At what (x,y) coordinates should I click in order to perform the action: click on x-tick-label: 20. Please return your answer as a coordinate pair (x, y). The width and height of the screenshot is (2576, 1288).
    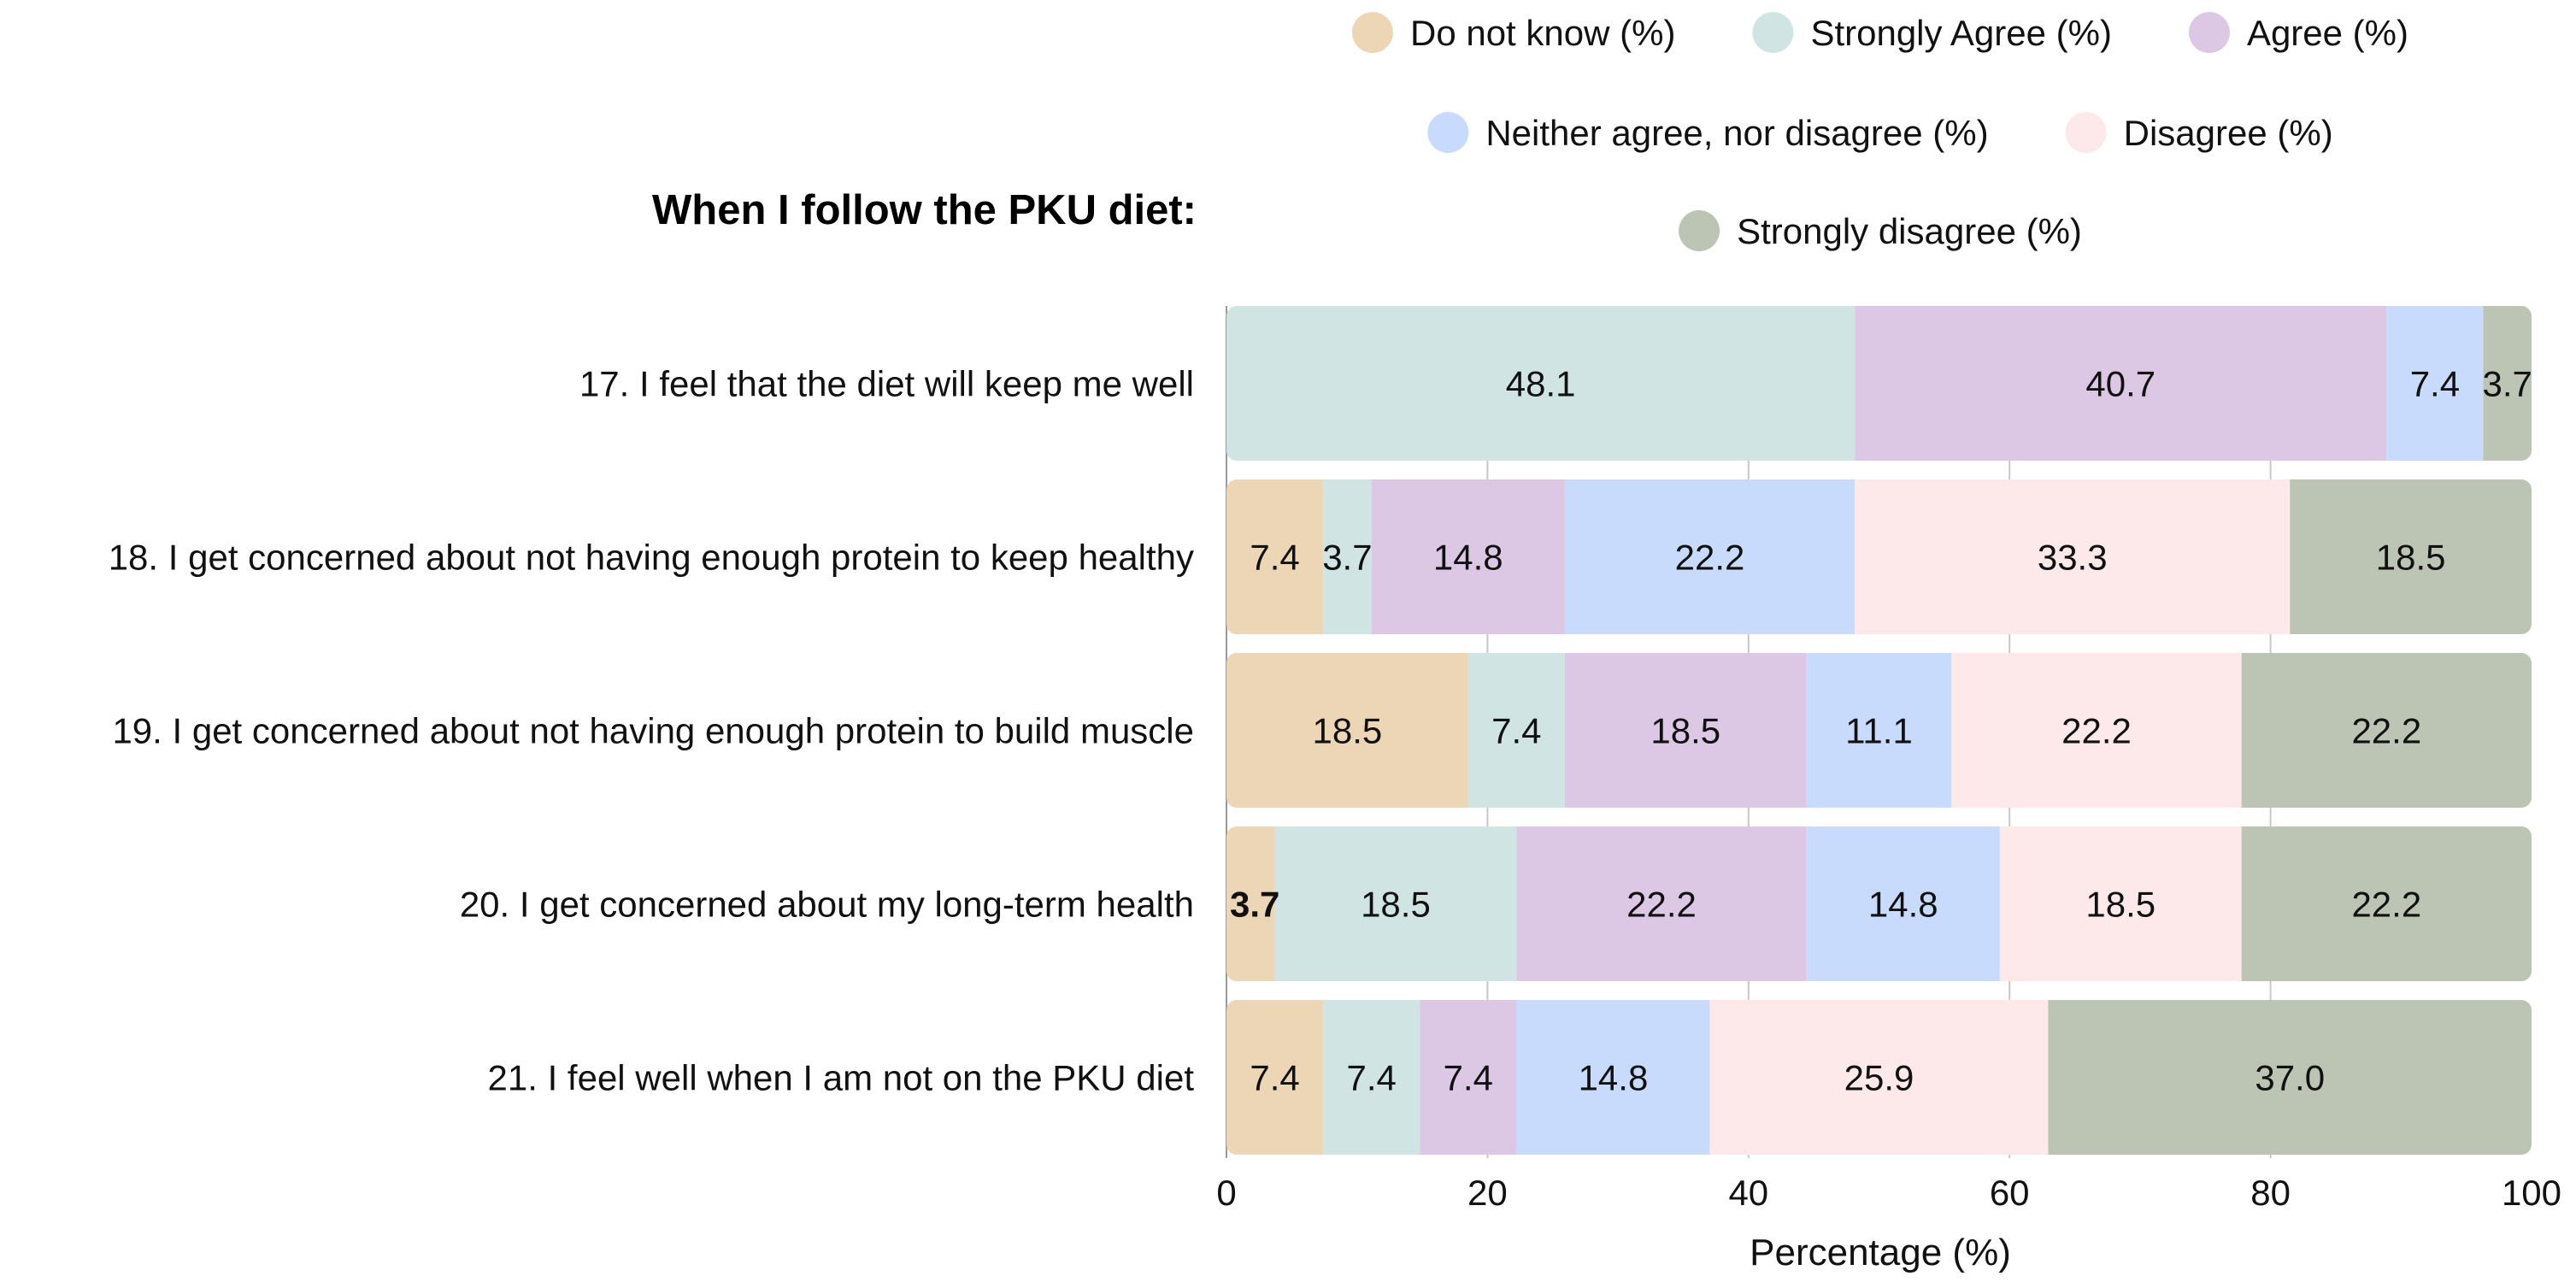
    Looking at the image, I should click on (1487, 1193).